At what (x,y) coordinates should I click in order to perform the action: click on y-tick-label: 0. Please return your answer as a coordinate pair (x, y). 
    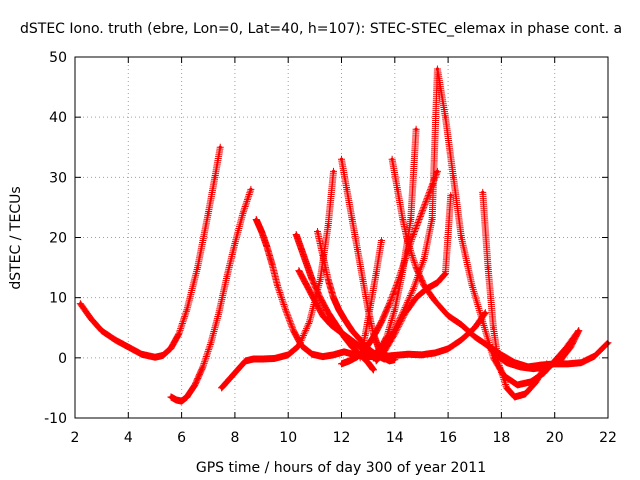
    Looking at the image, I should click on (62, 359).